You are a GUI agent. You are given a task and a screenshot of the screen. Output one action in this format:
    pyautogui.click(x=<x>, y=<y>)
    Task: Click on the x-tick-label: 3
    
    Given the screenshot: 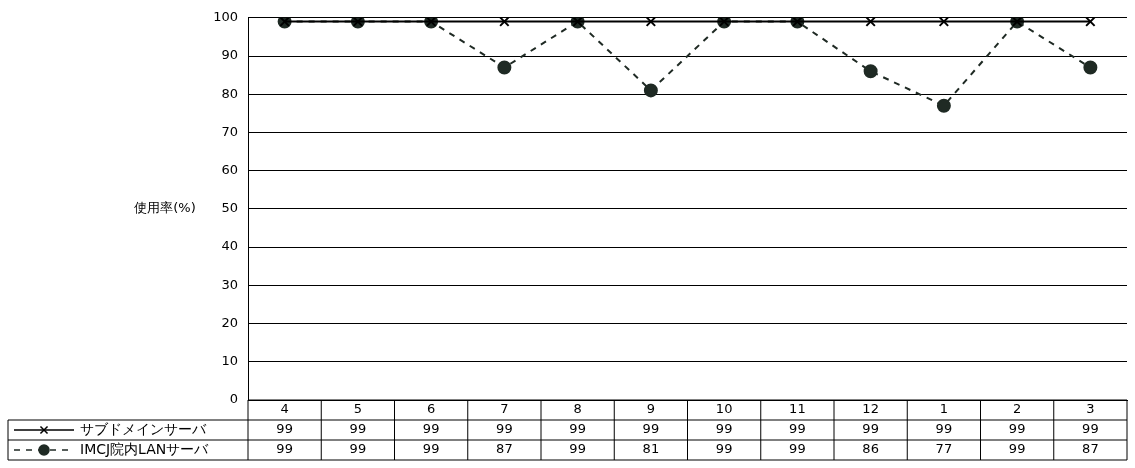 What is the action you would take?
    pyautogui.click(x=1090, y=409)
    